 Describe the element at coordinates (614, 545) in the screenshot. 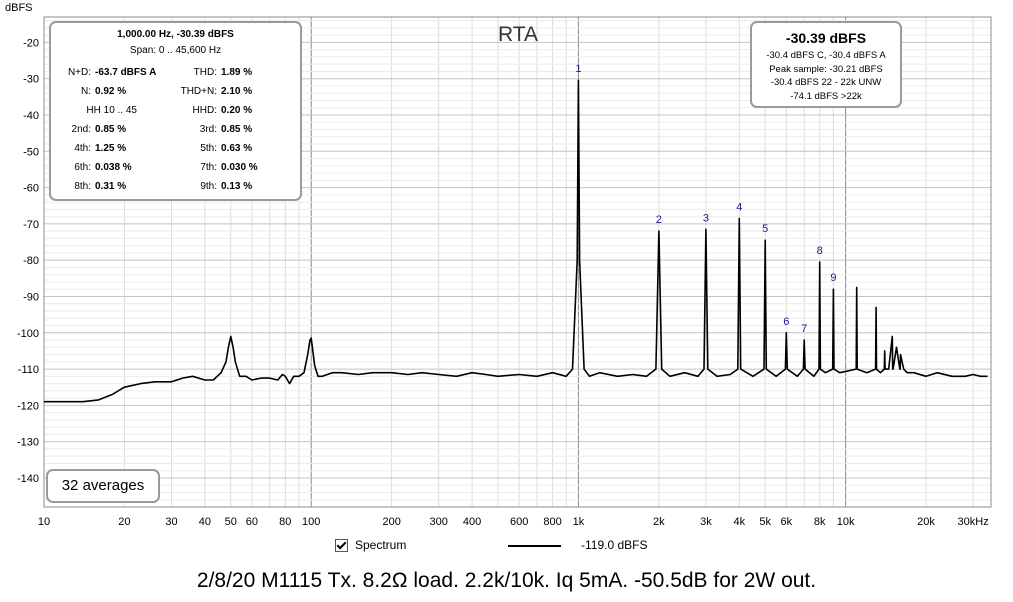

I see `legend-value: -119.0 dBFS` at that location.